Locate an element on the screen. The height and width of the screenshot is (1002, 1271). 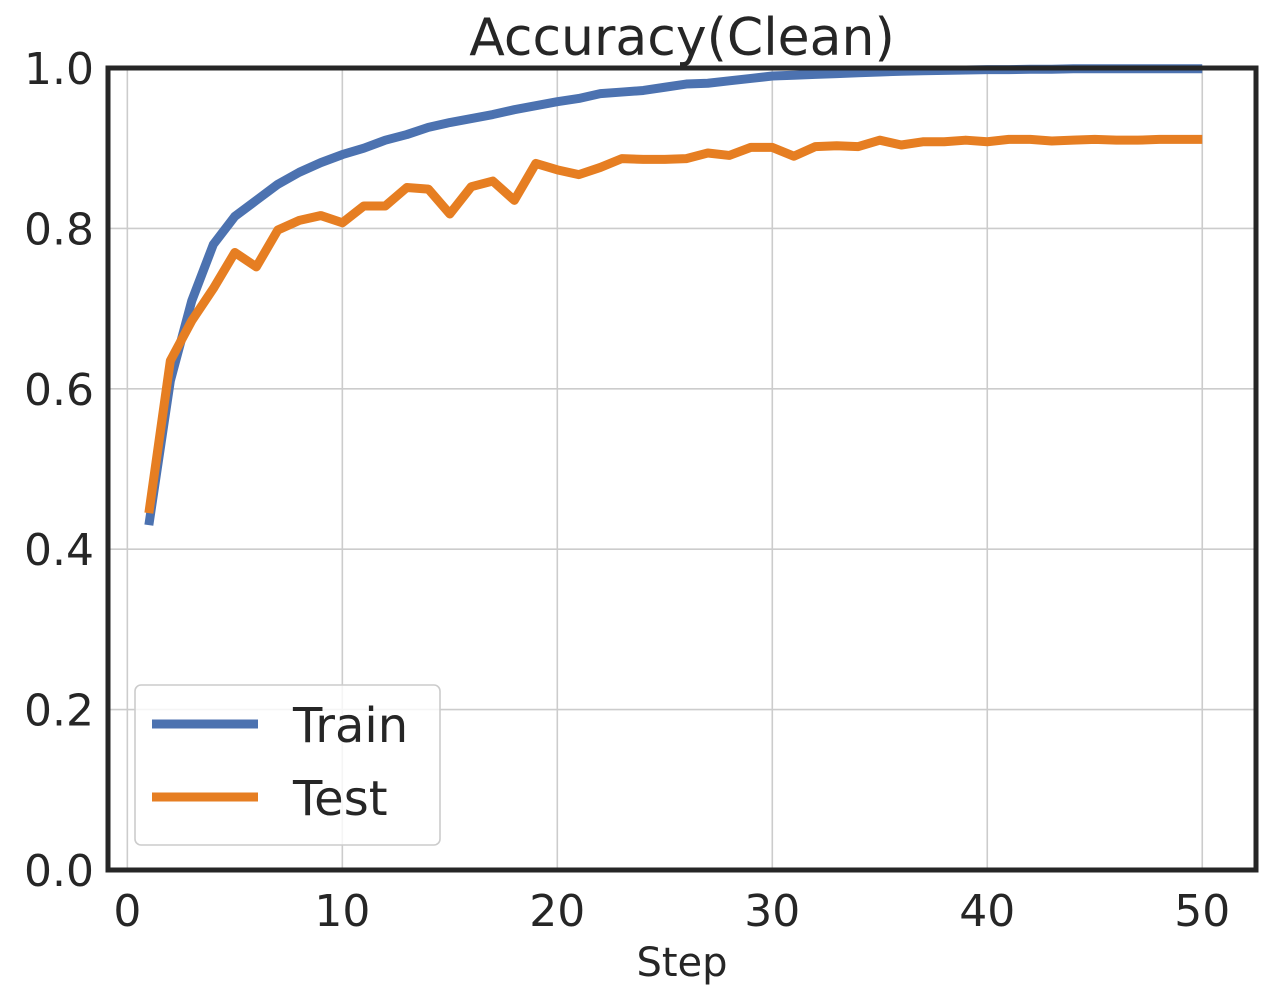
legend: Train Test is located at coordinates (287, 765).